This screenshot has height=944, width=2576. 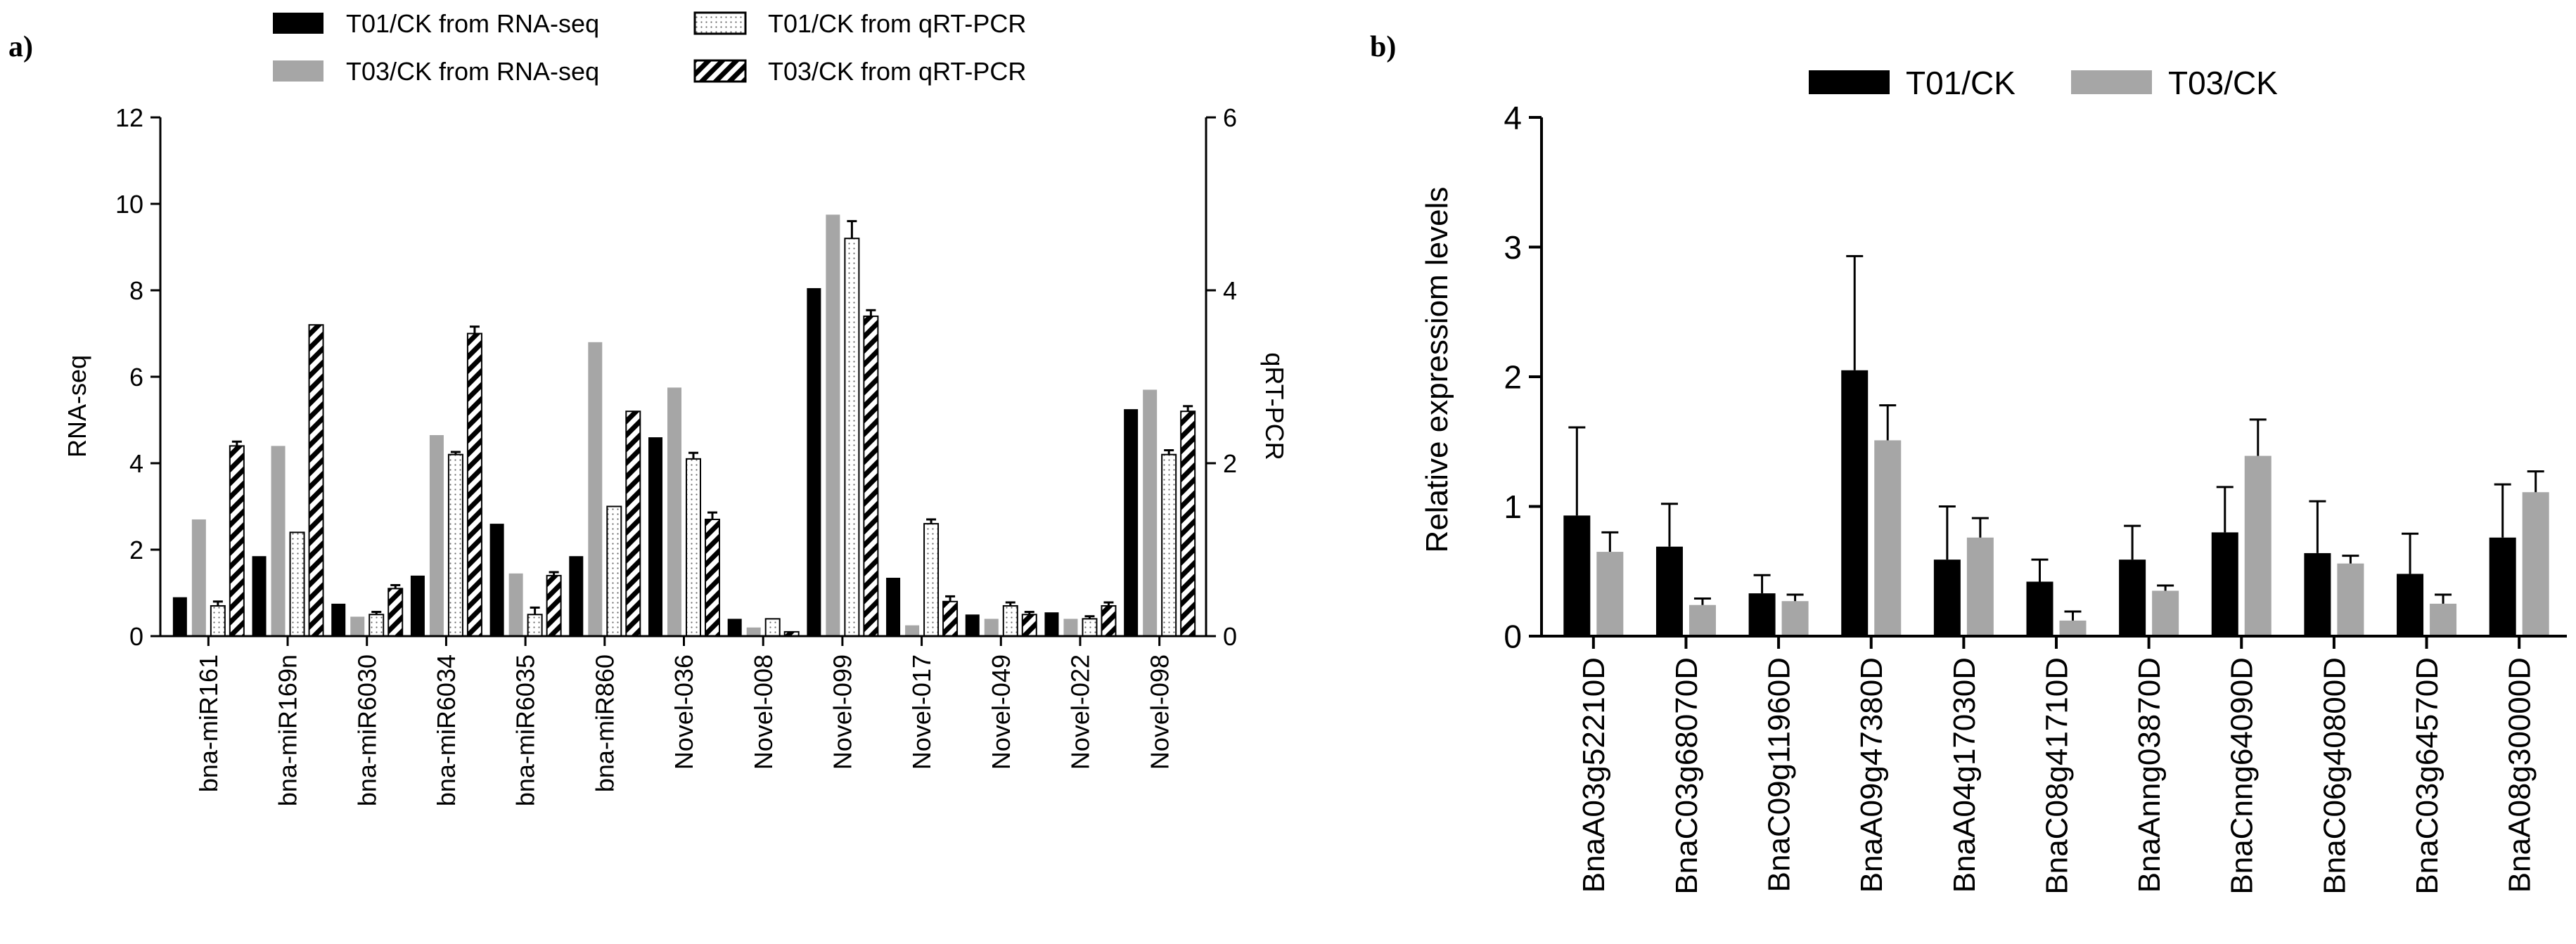 I want to click on x-tick-label-a-9: Novel-017, so click(x=921, y=712).